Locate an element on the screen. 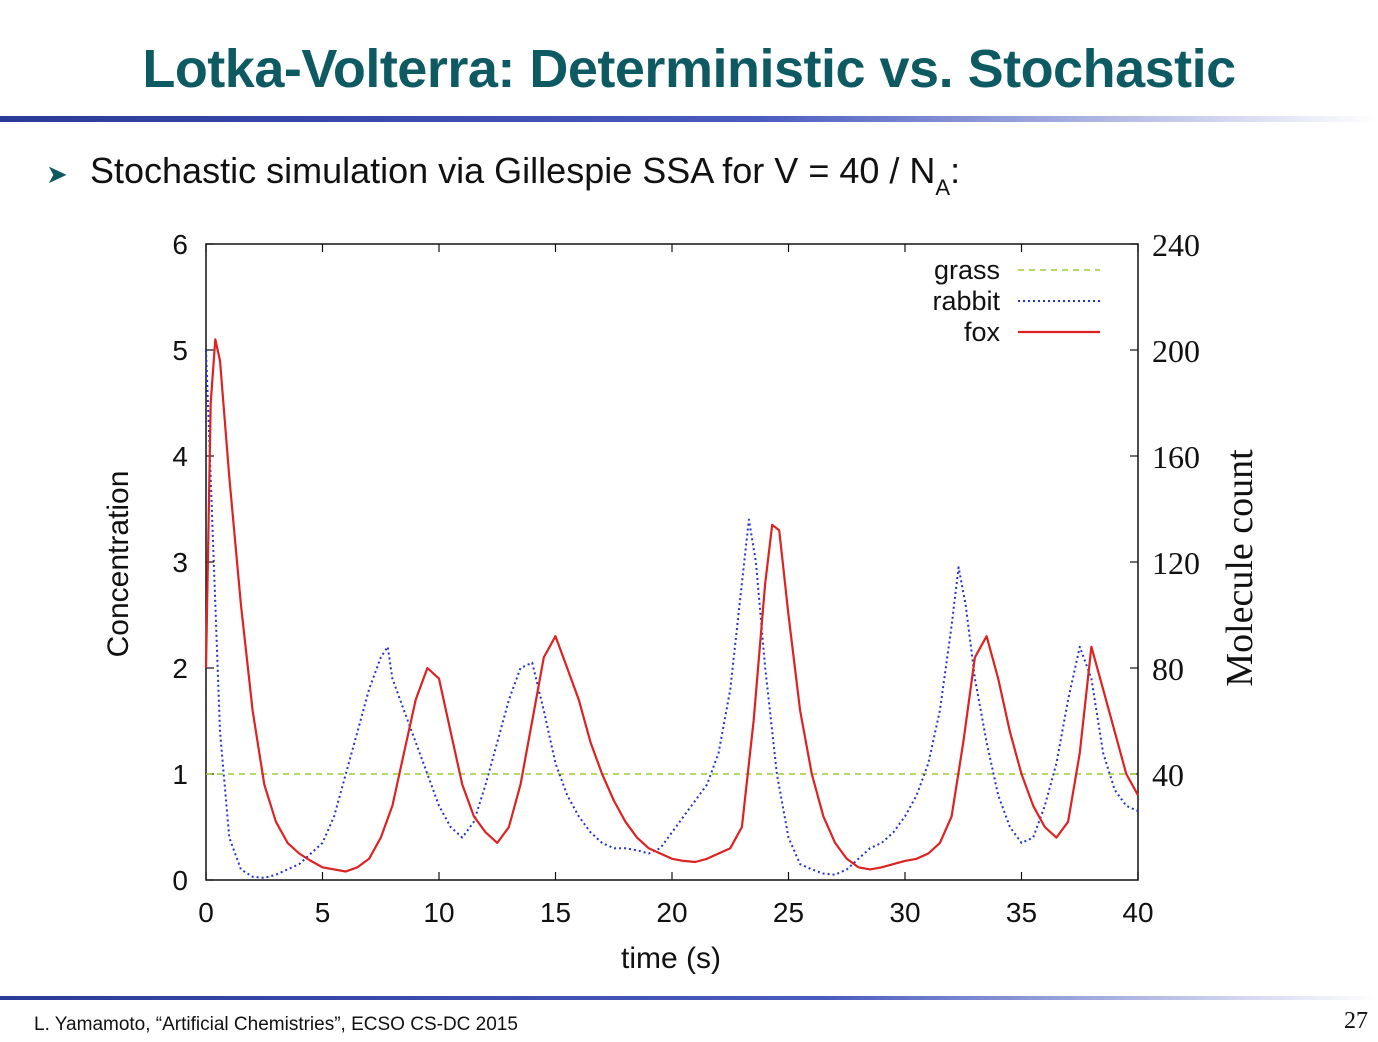 This screenshot has height=1042, width=1378. y2-axis-label: Molecule count is located at coordinates (1240, 568).